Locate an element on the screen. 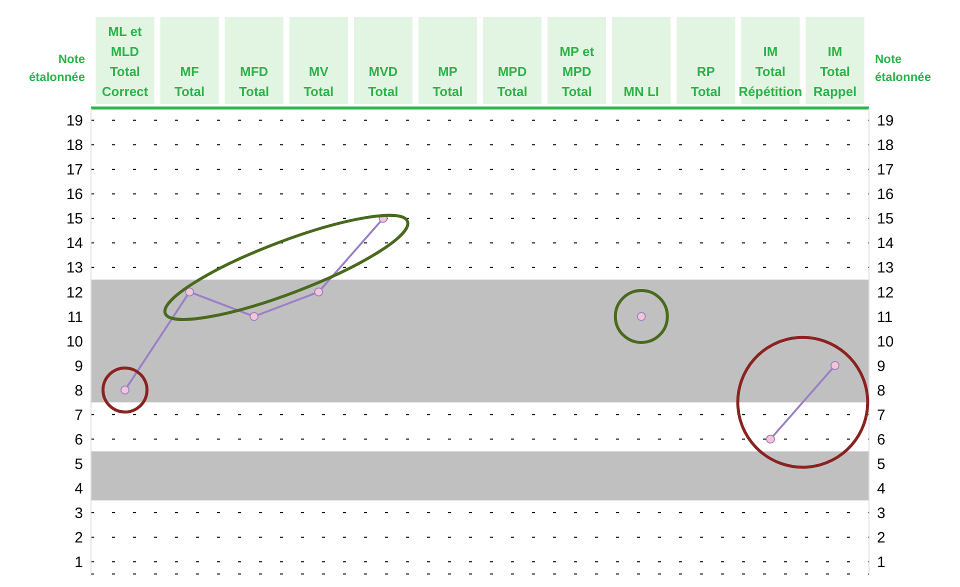 The image size is (960, 587). x-tick-label: MPD Total is located at coordinates (512, 81).